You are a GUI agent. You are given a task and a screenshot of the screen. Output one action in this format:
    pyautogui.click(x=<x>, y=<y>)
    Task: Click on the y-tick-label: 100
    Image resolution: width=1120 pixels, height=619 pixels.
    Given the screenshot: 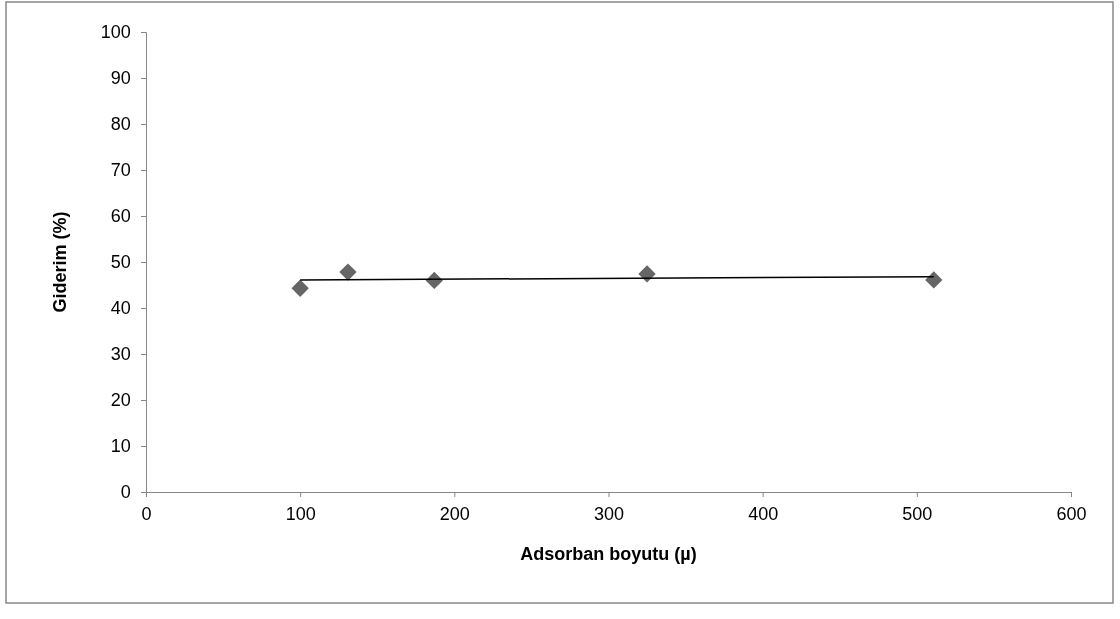 What is the action you would take?
    pyautogui.click(x=115, y=32)
    